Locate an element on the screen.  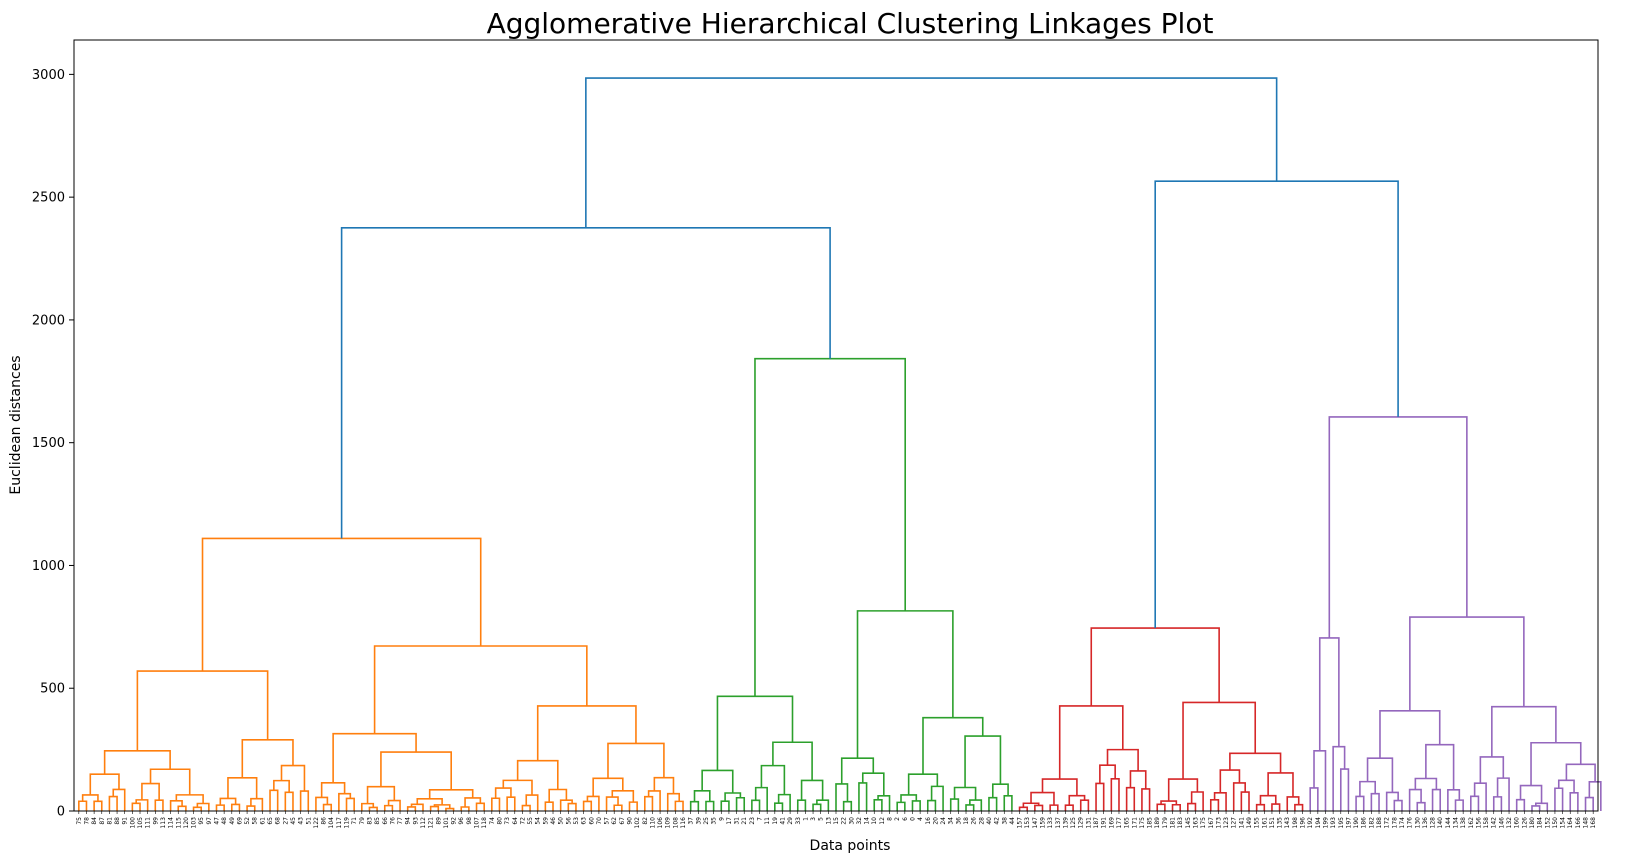
y-tick-label: 500 is located at coordinates (52, 689).